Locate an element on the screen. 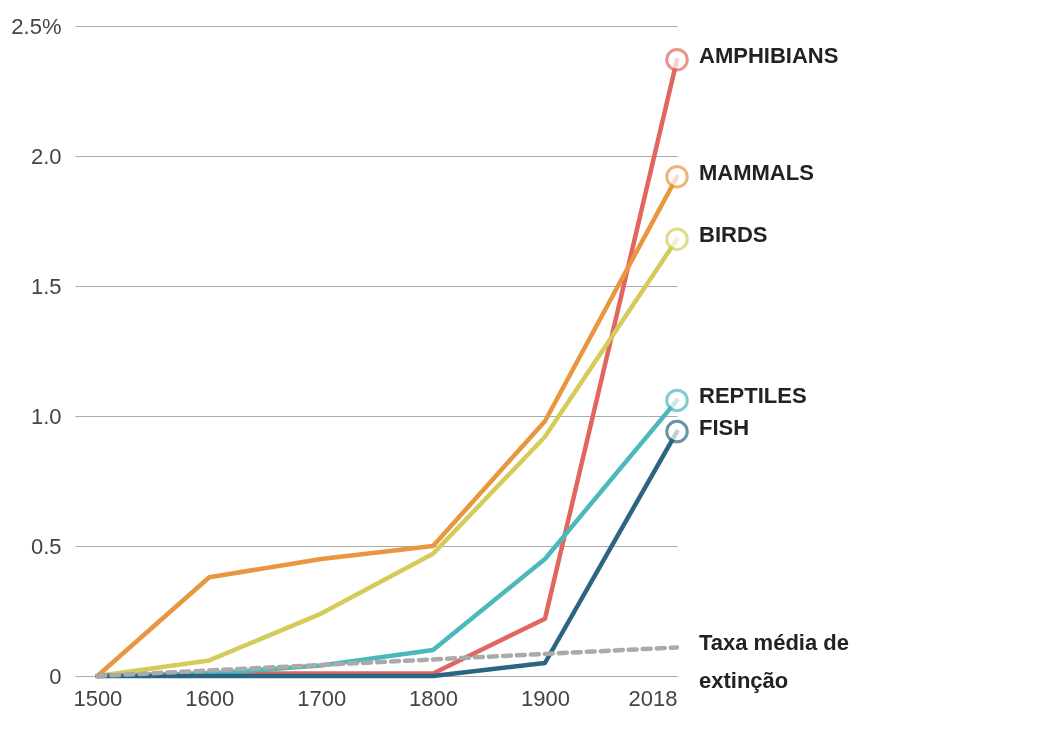 This screenshot has height=741, width=1039. x-tick-label: 2018 is located at coordinates (653, 698).